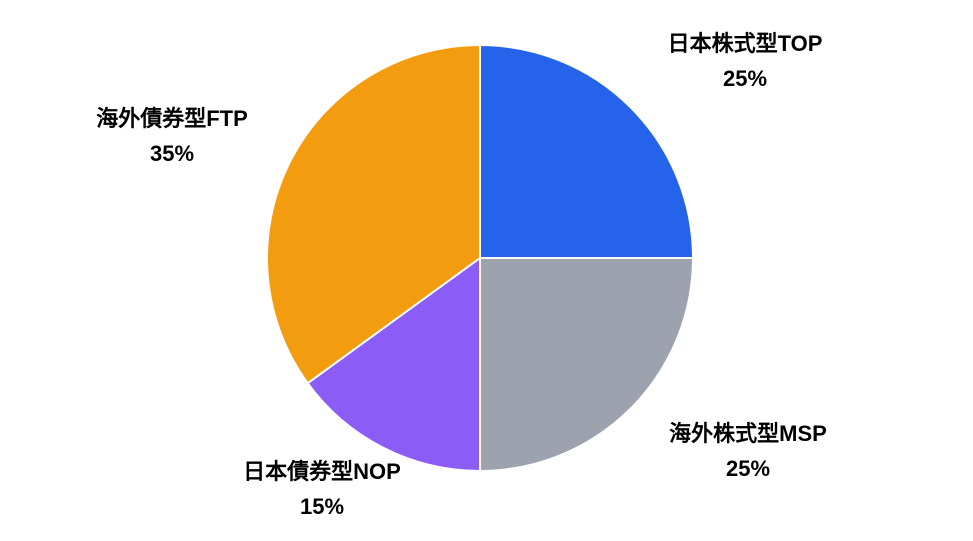 The image size is (973, 541). Describe the element at coordinates (322, 471) in the screenshot. I see `slice-label: 日本債券型NOP` at that location.